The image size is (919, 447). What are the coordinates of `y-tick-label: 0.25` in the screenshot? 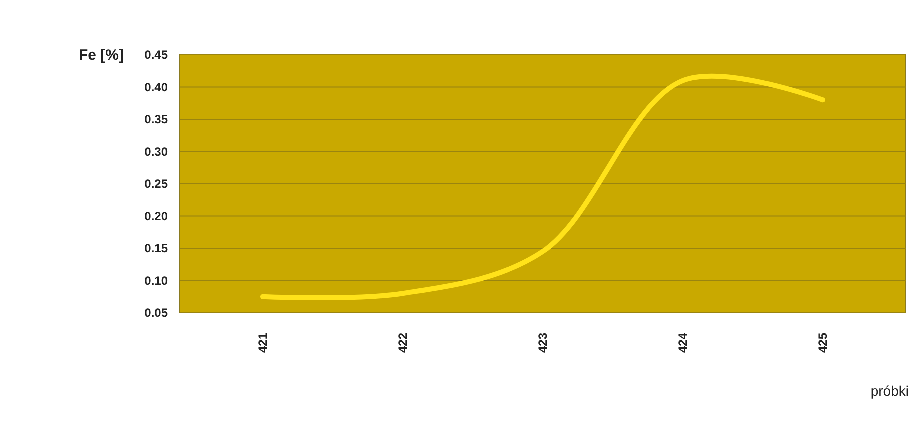 It's located at (156, 184).